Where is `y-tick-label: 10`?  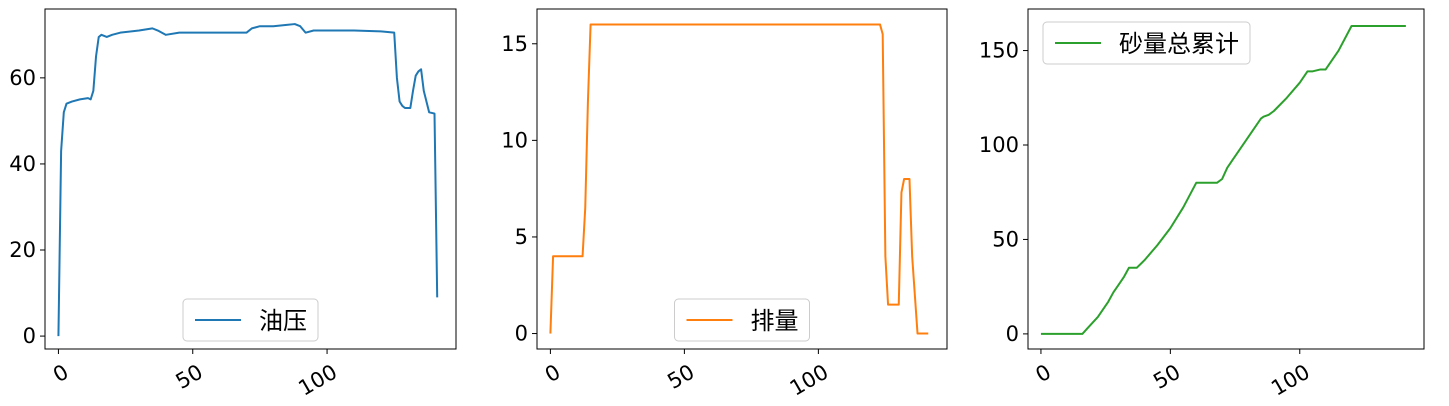
y-tick-label: 10 is located at coordinates (514, 140).